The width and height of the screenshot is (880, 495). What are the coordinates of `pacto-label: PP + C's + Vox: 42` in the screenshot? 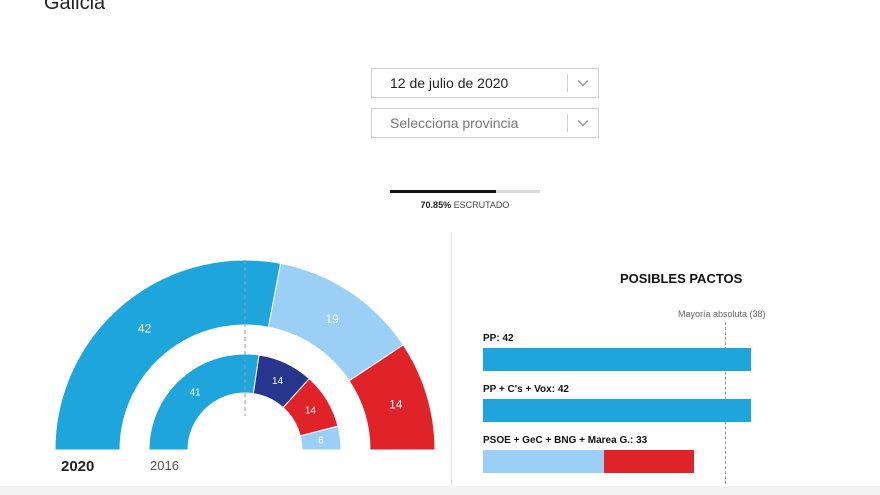 It's located at (526, 389).